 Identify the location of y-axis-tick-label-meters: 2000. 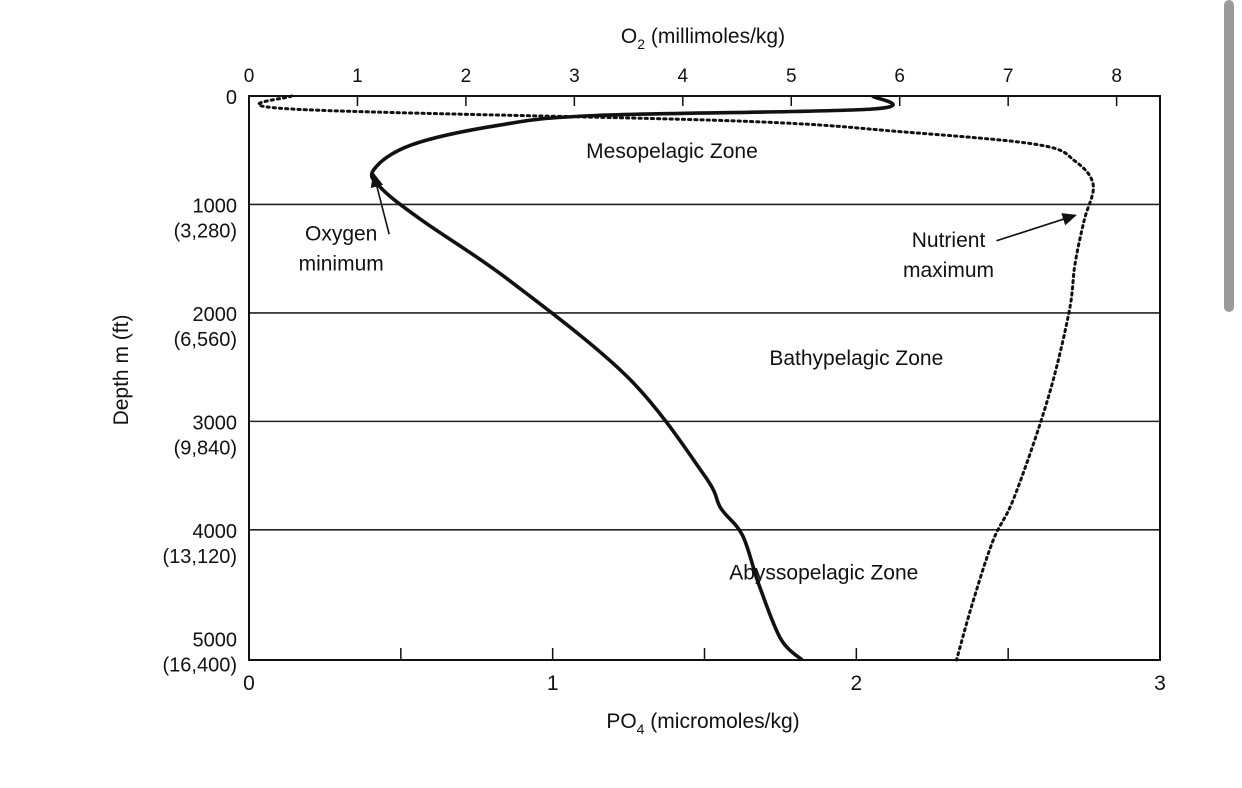
(215, 315).